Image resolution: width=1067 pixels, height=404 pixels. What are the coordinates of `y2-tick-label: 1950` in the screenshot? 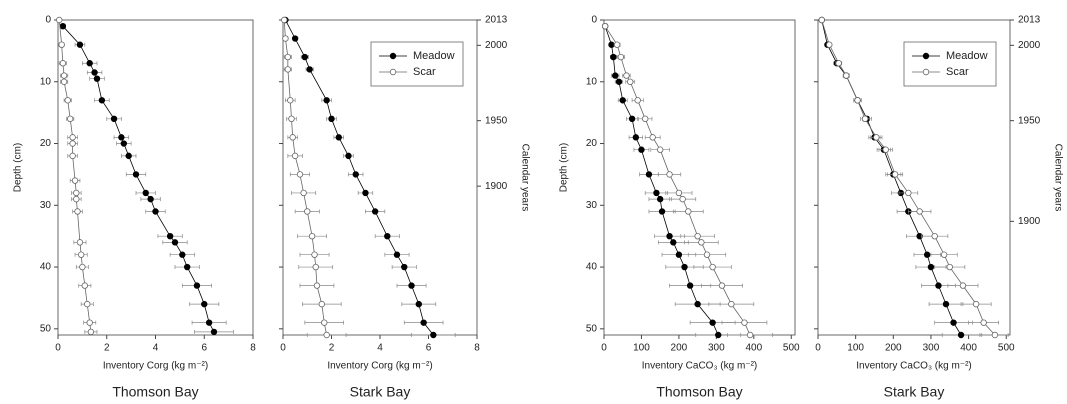 It's located at (1029, 120).